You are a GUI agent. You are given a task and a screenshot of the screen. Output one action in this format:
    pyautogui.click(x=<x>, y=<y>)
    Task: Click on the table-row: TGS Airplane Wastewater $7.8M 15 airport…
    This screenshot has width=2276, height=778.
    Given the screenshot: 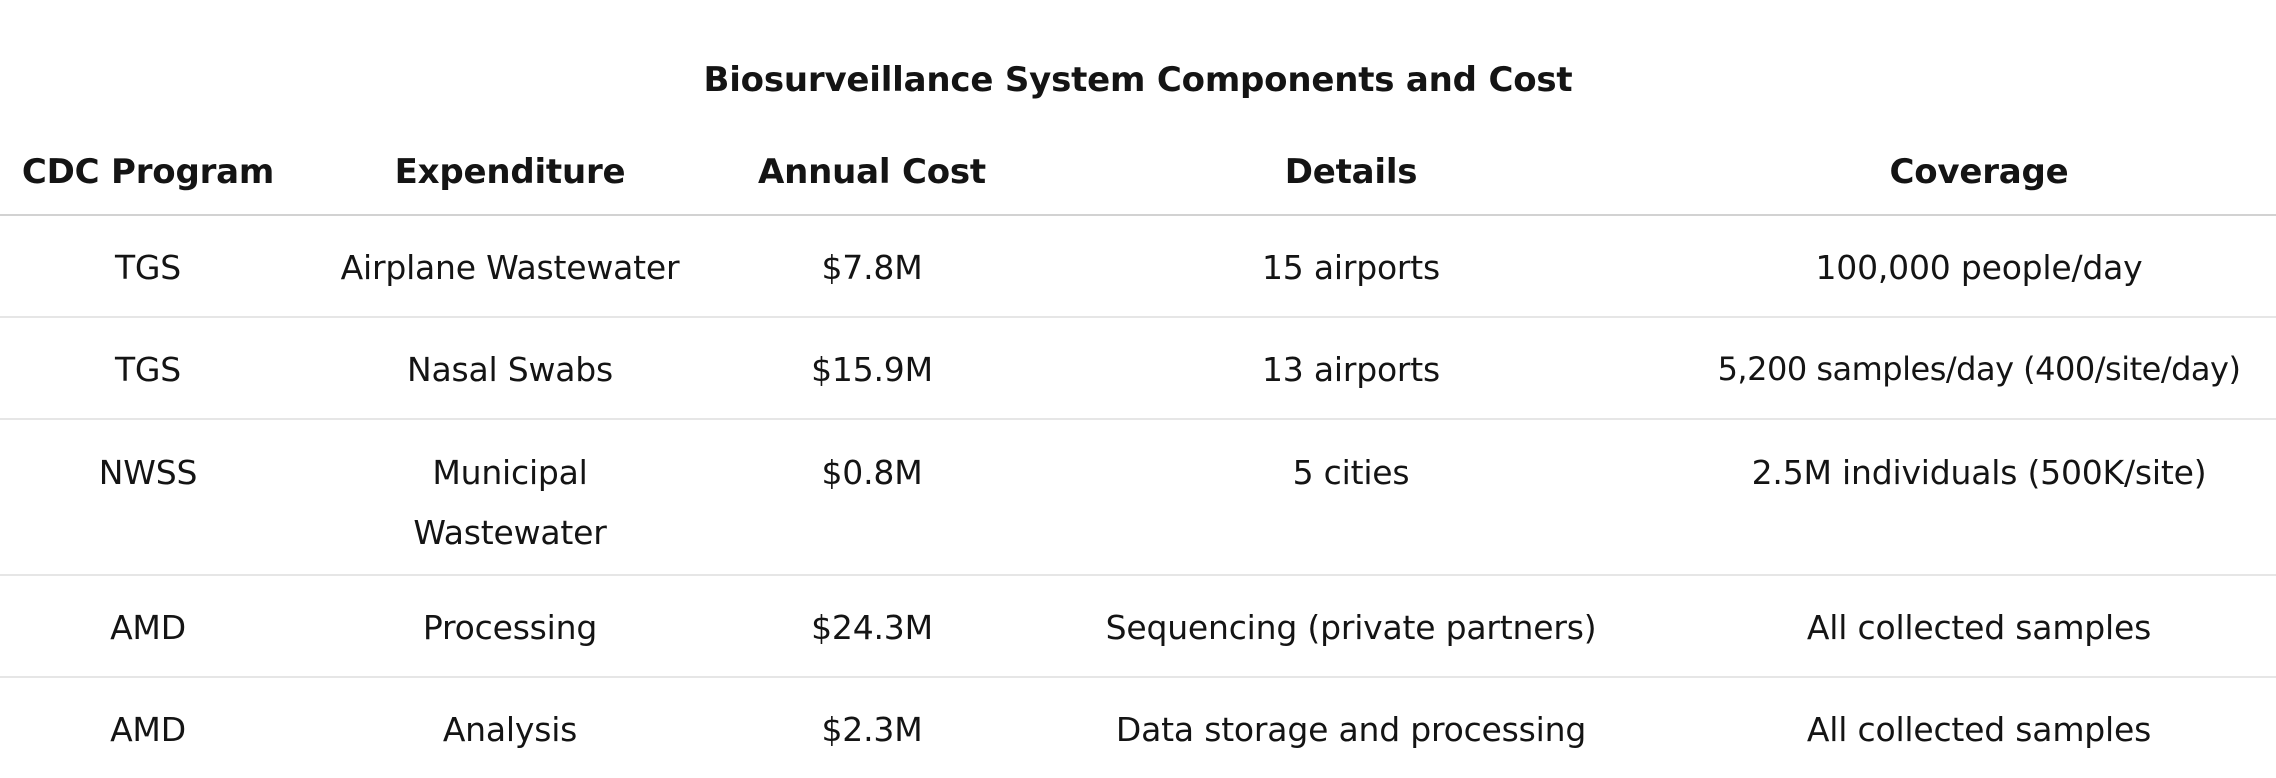 What is the action you would take?
    pyautogui.click(x=1138, y=266)
    